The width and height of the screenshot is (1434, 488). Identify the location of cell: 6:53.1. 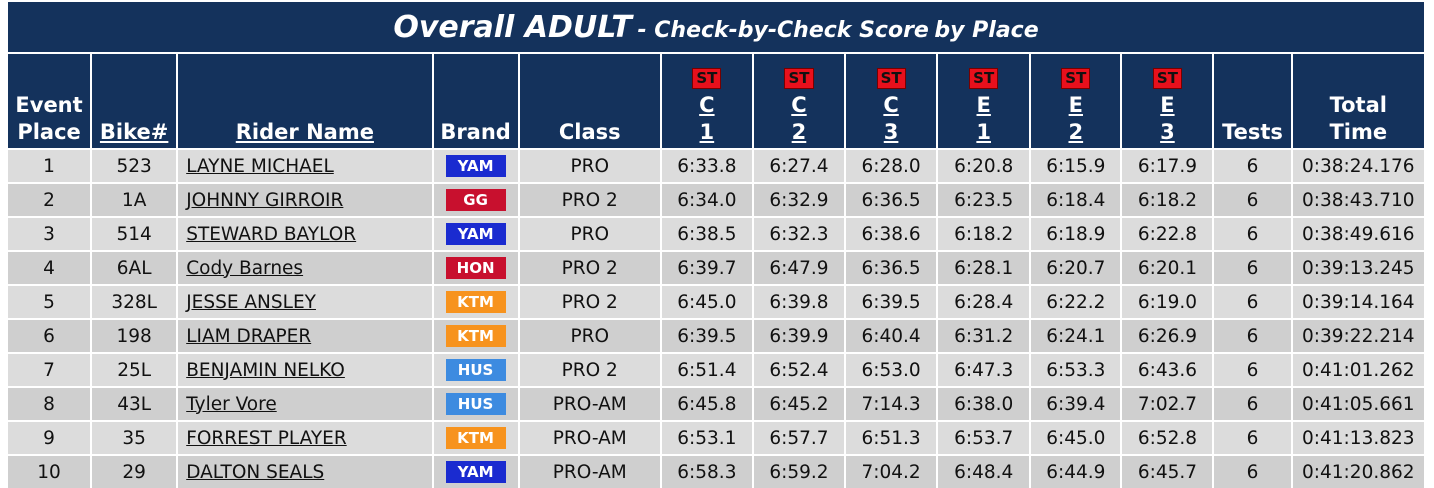
(706, 438).